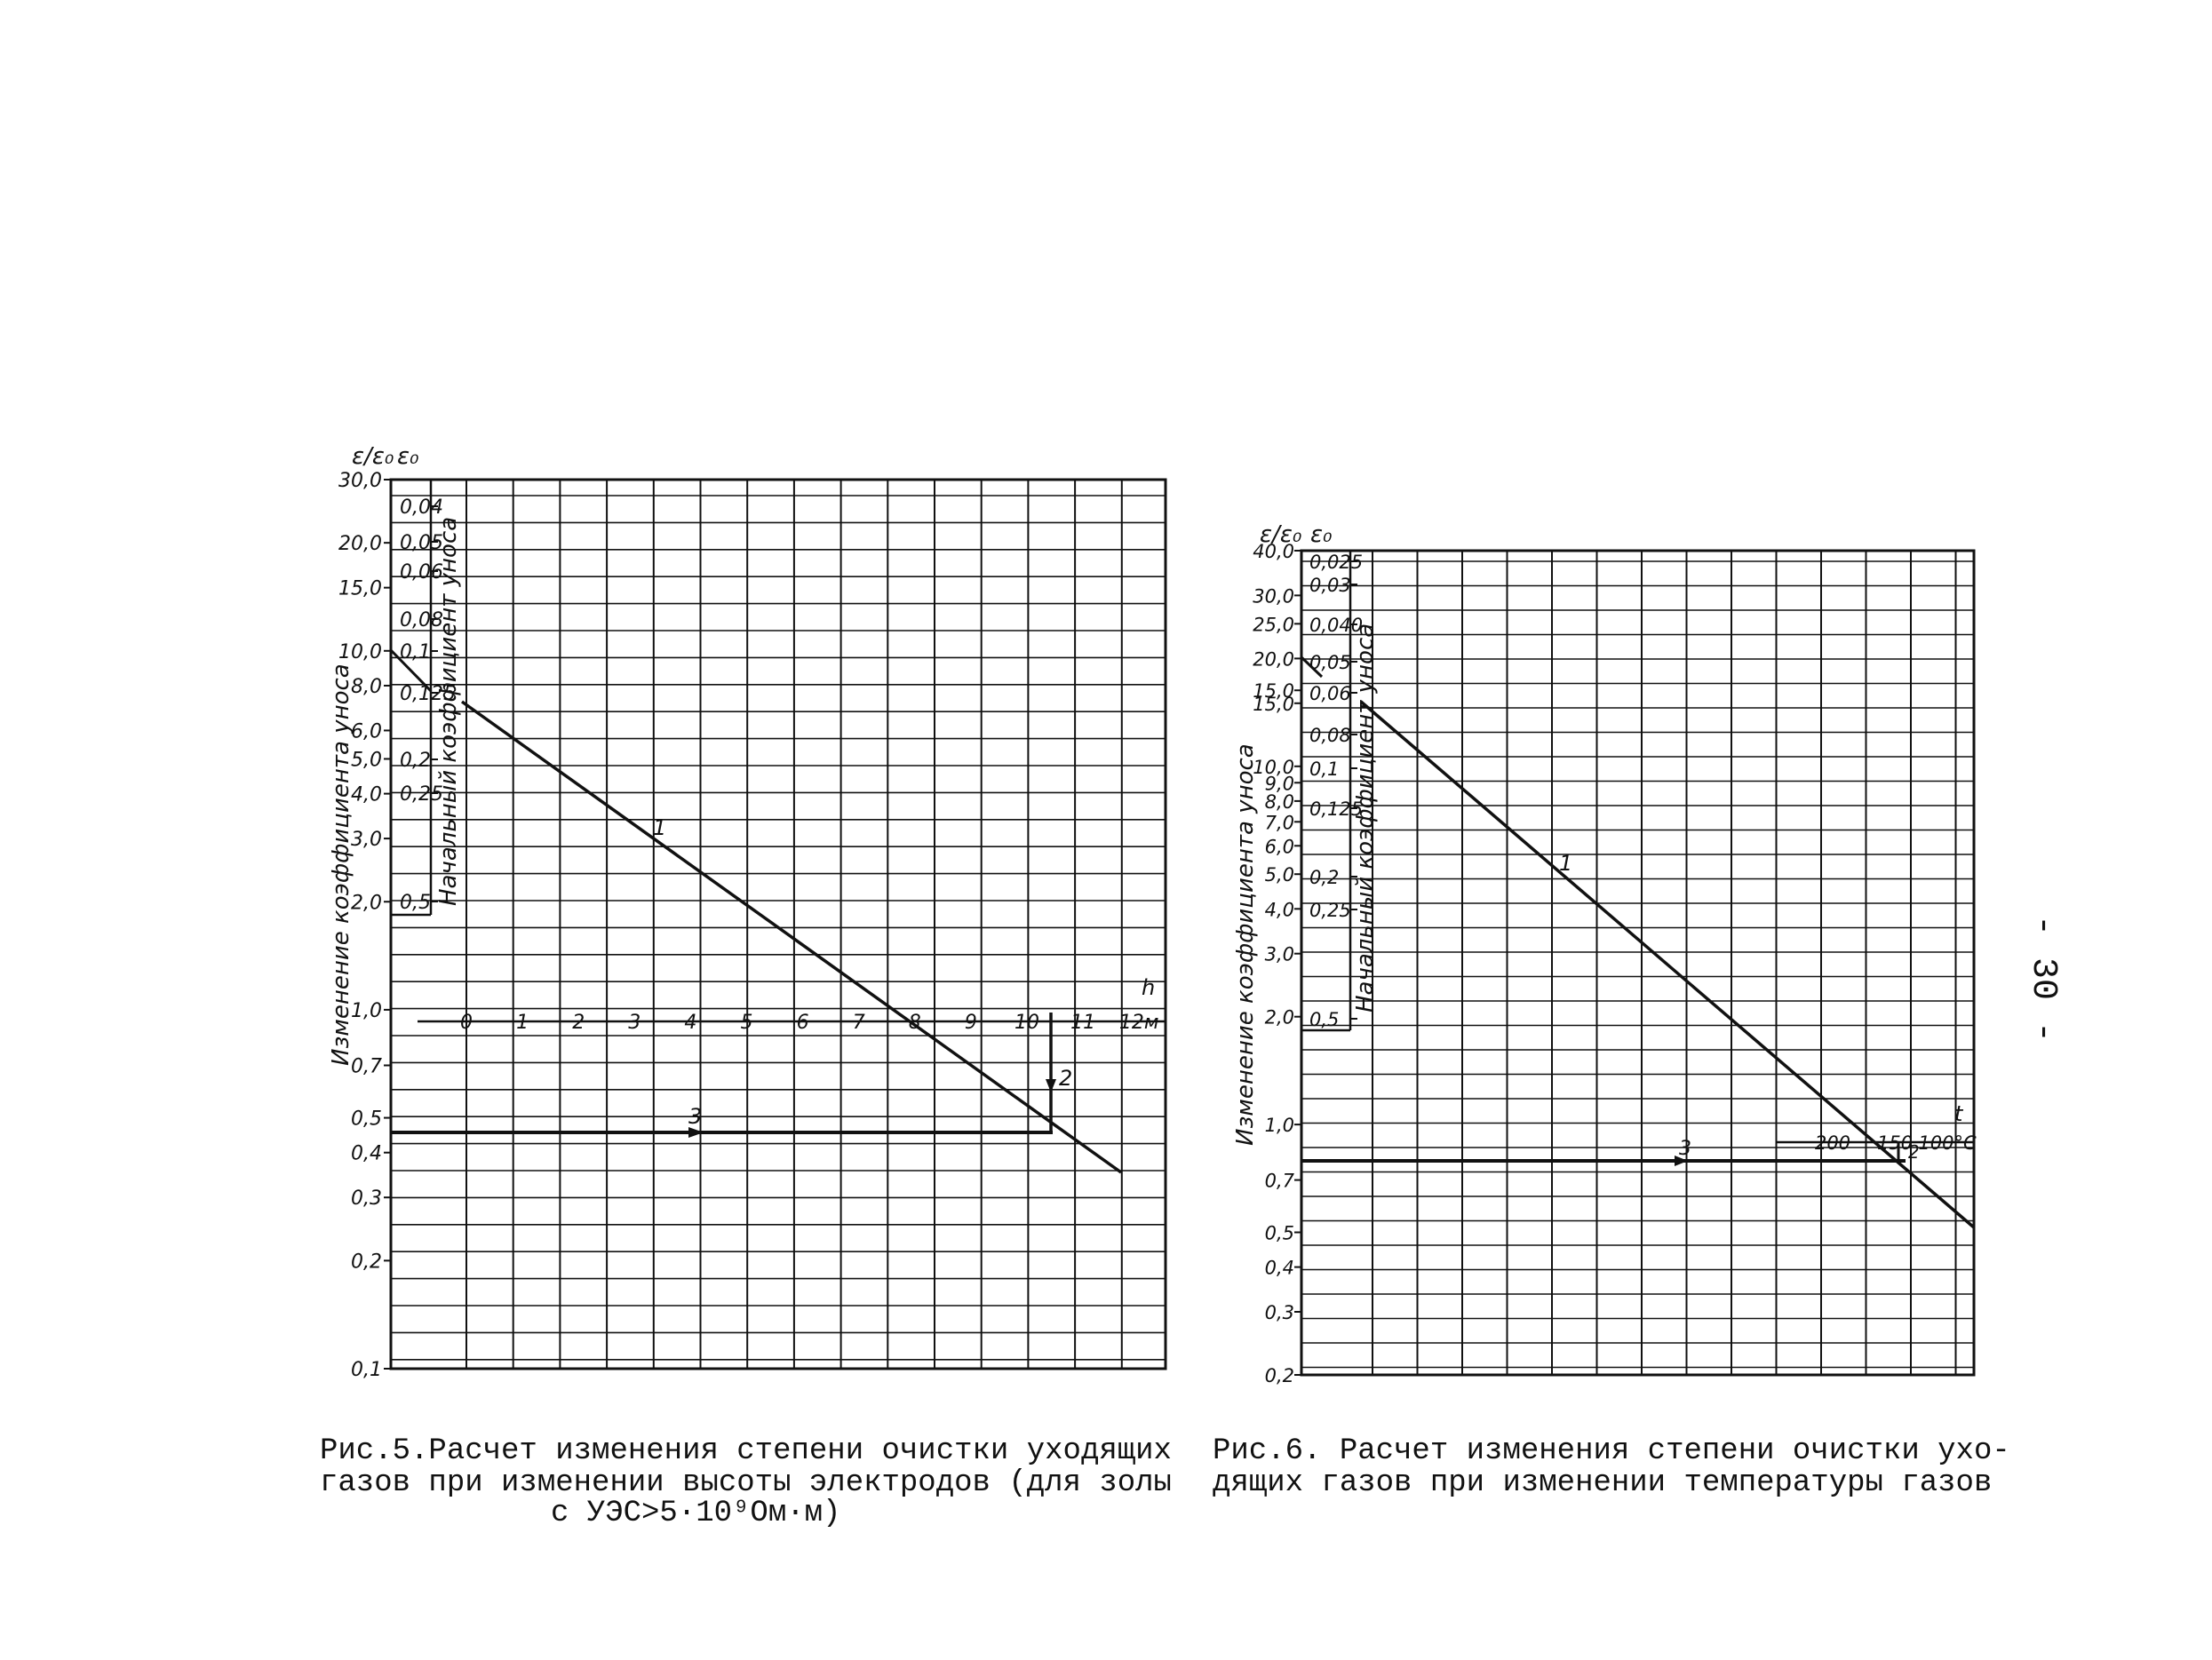  Describe the element at coordinates (971, 1023) in the screenshot. I see `fig5-h-tick-label: 9` at that location.